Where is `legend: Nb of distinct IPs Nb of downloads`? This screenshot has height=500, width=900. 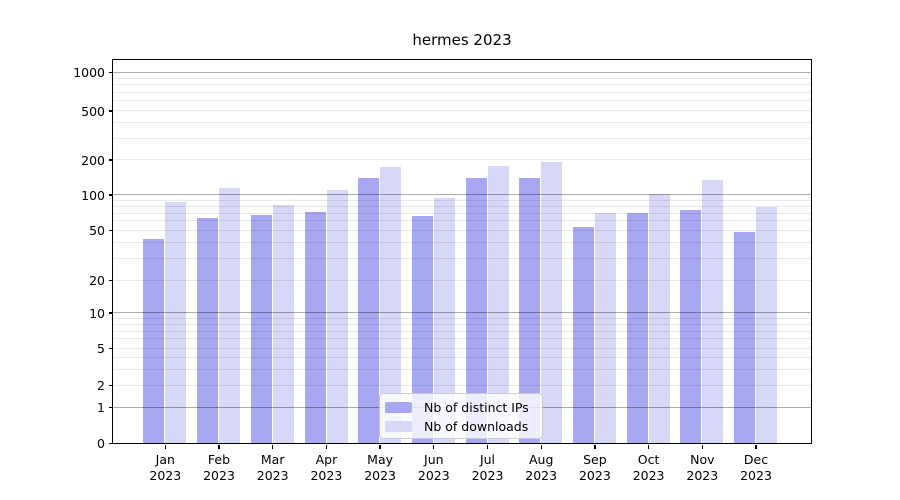
legend: Nb of distinct IPs Nb of downloads is located at coordinates (461, 415).